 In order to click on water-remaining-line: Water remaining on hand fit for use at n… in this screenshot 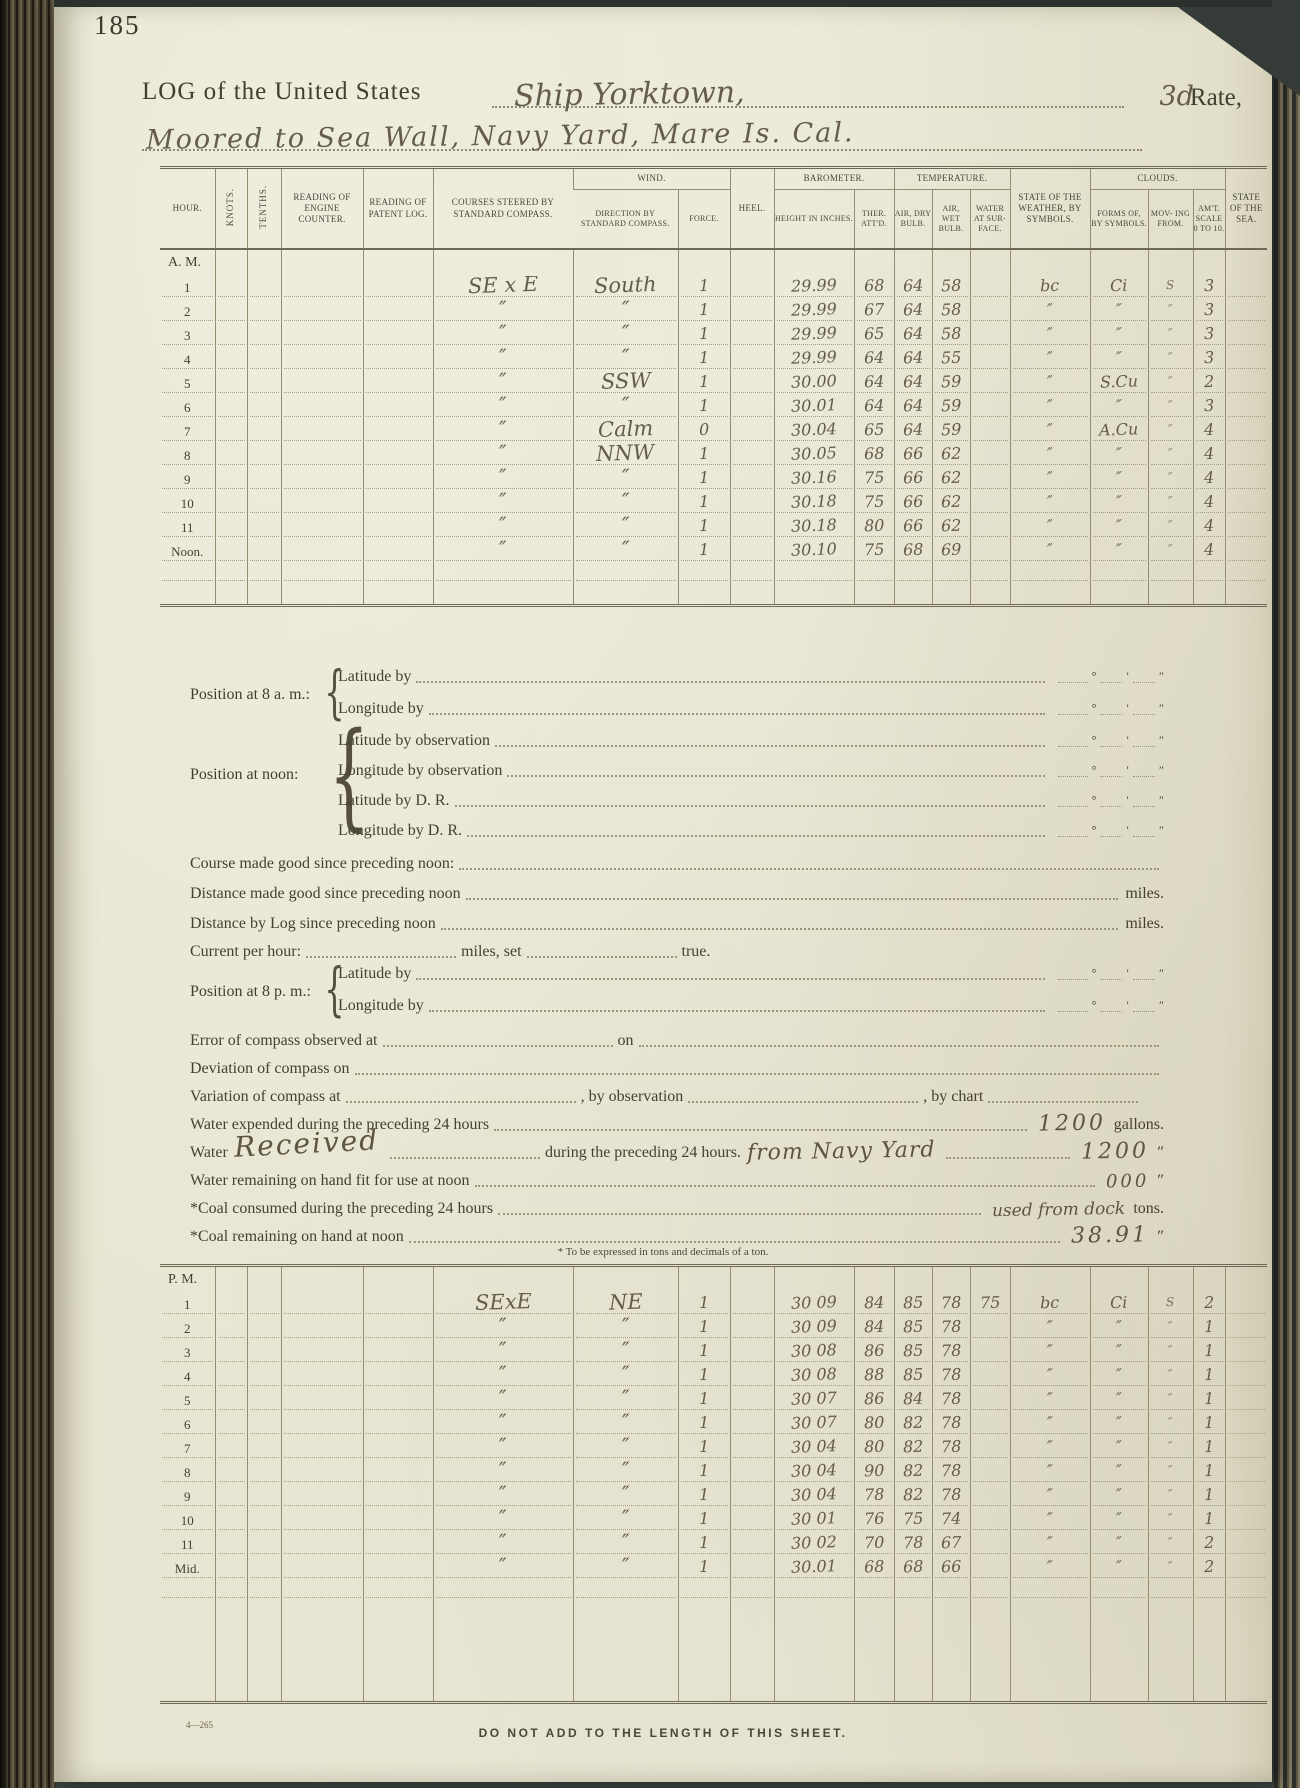, I will do `click(677, 1180)`.